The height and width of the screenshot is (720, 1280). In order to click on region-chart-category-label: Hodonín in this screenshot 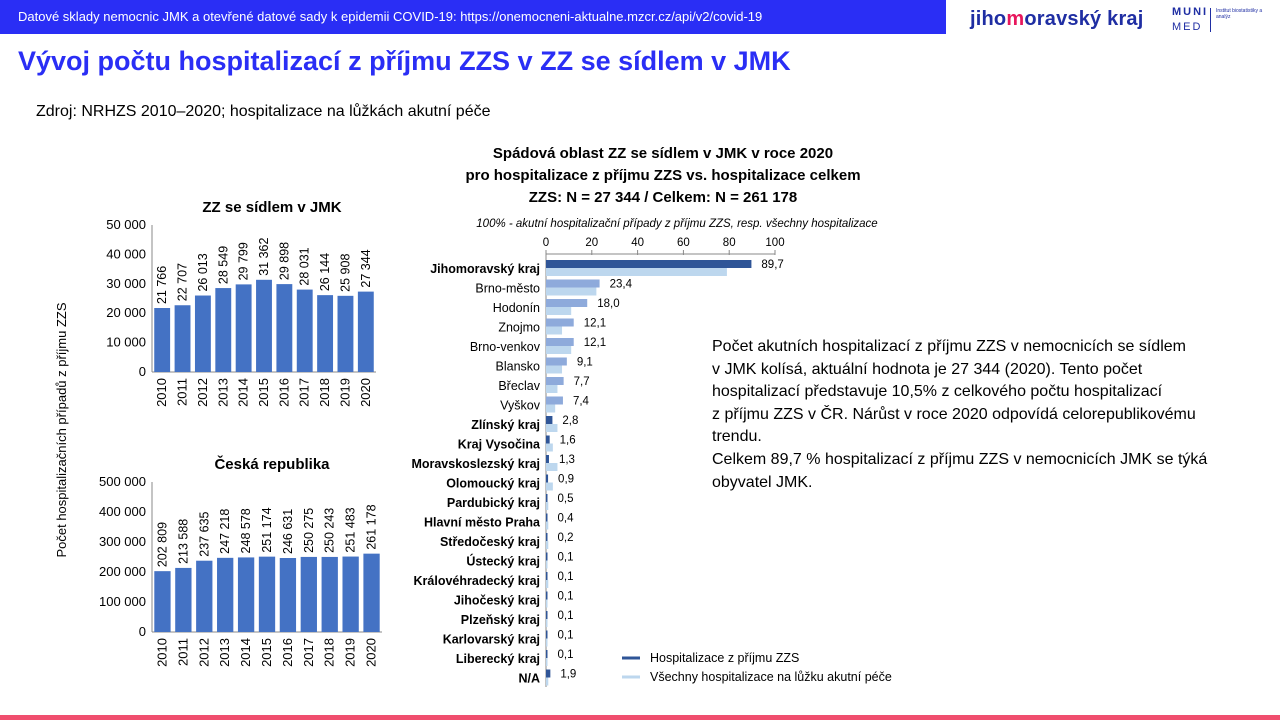, I will do `click(516, 308)`.